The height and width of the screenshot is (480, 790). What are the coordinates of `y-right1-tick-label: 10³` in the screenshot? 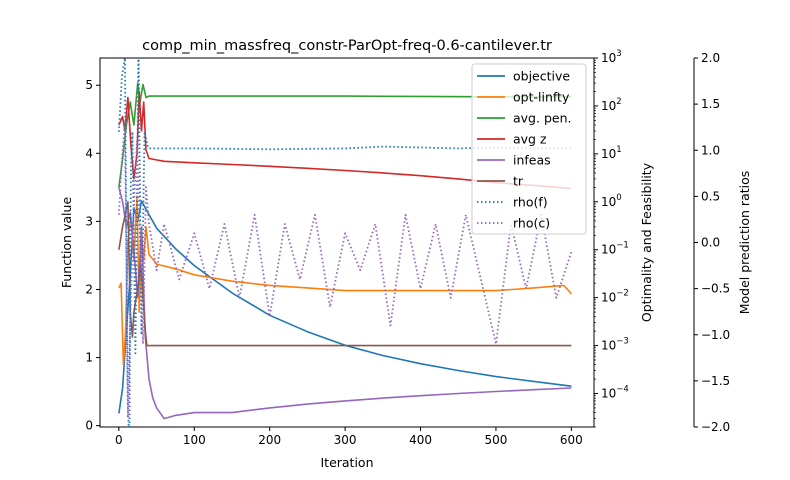 It's located at (611, 57).